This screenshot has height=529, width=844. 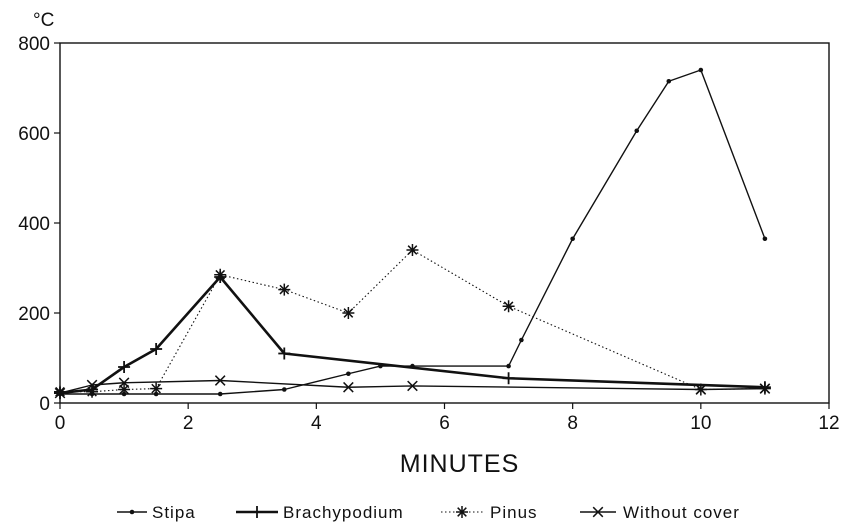 I want to click on x-axis-title: MINUTES, so click(x=460, y=464).